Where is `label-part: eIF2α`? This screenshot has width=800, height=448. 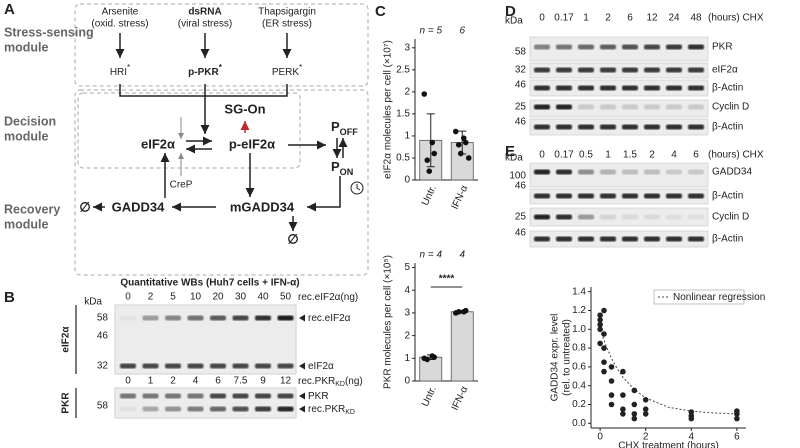 label-part: eIF2α is located at coordinates (321, 366).